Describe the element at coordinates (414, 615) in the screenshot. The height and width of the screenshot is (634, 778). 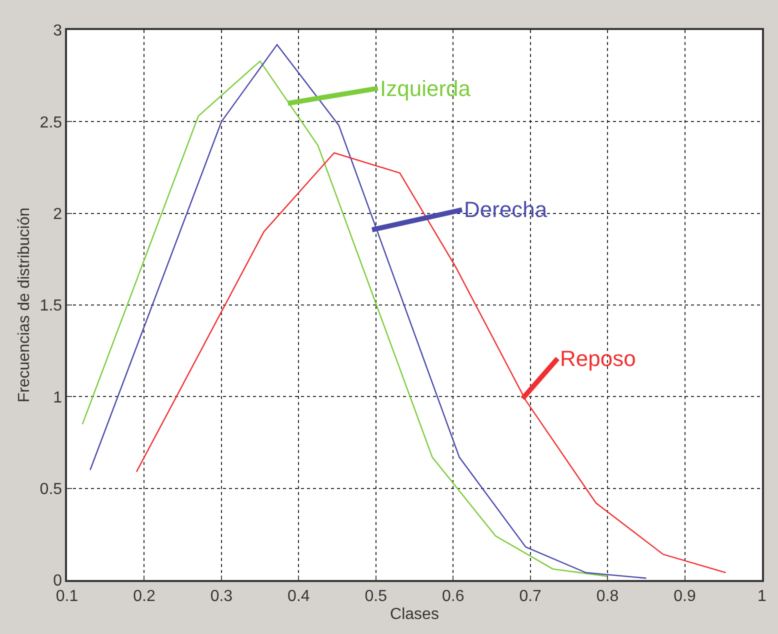
I see `x-axis-title: Clases` at that location.